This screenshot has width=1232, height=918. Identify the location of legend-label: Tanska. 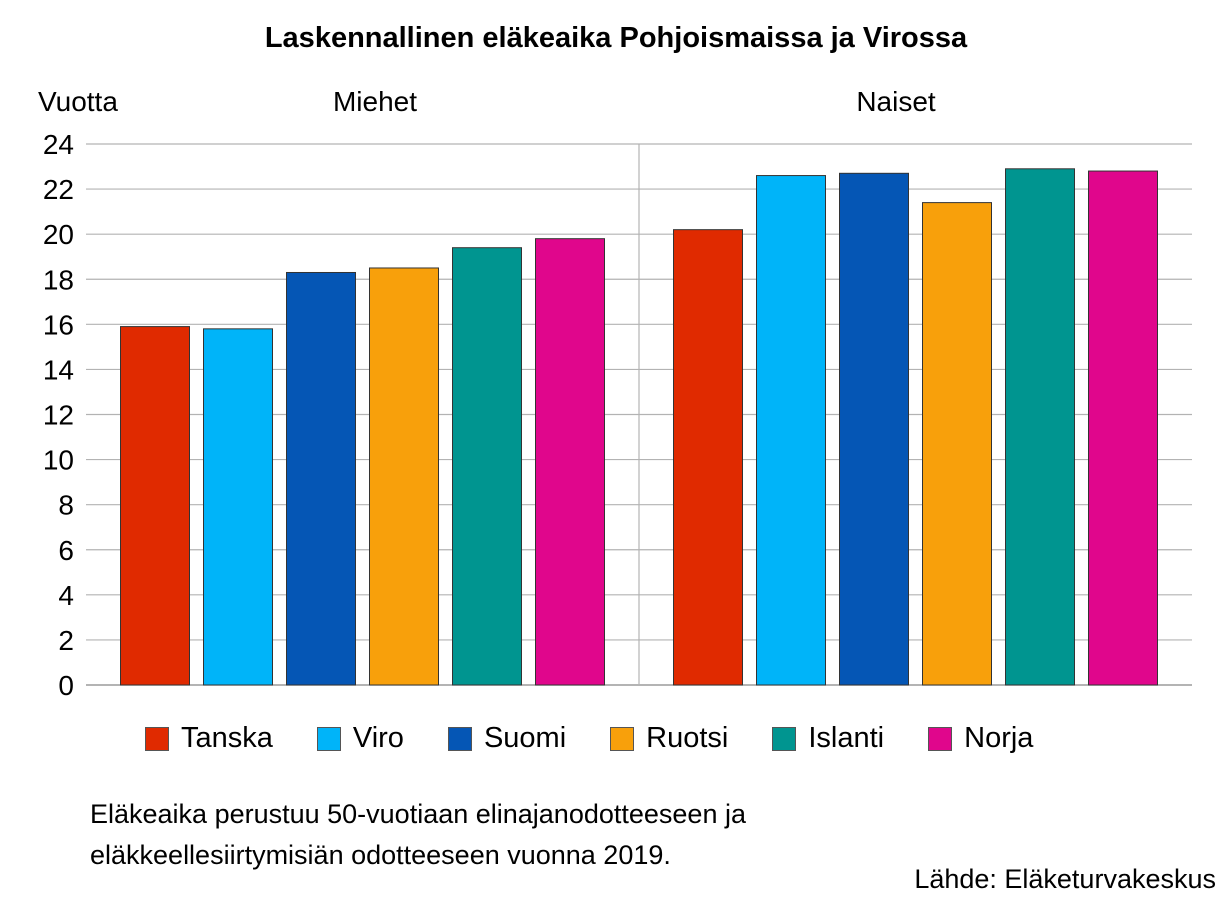
(227, 738).